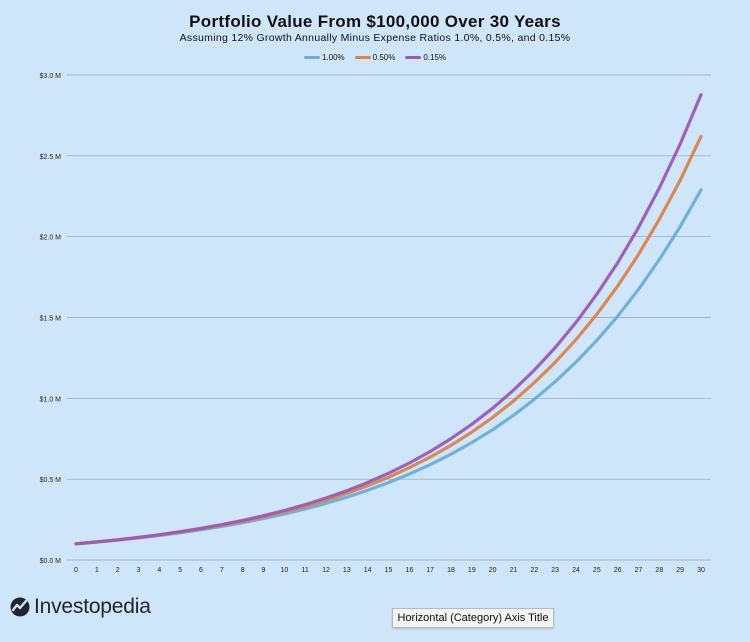 The width and height of the screenshot is (750, 642). Describe the element at coordinates (222, 570) in the screenshot. I see `x-tick-label: 7` at that location.